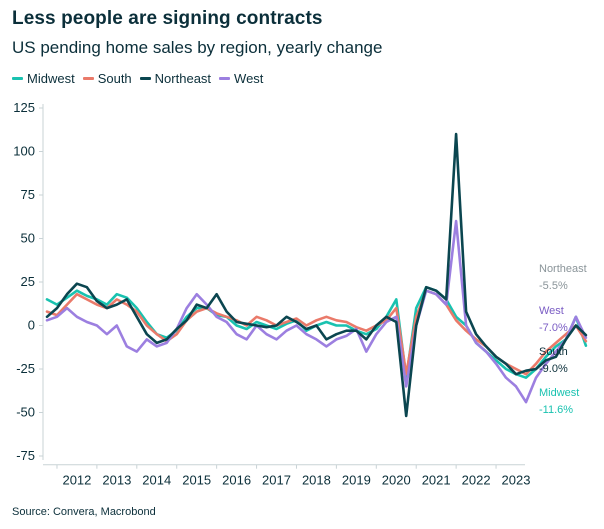 The height and width of the screenshot is (529, 604). What do you see at coordinates (183, 78) in the screenshot?
I see `legend-label-northeast: Northeast` at bounding box center [183, 78].